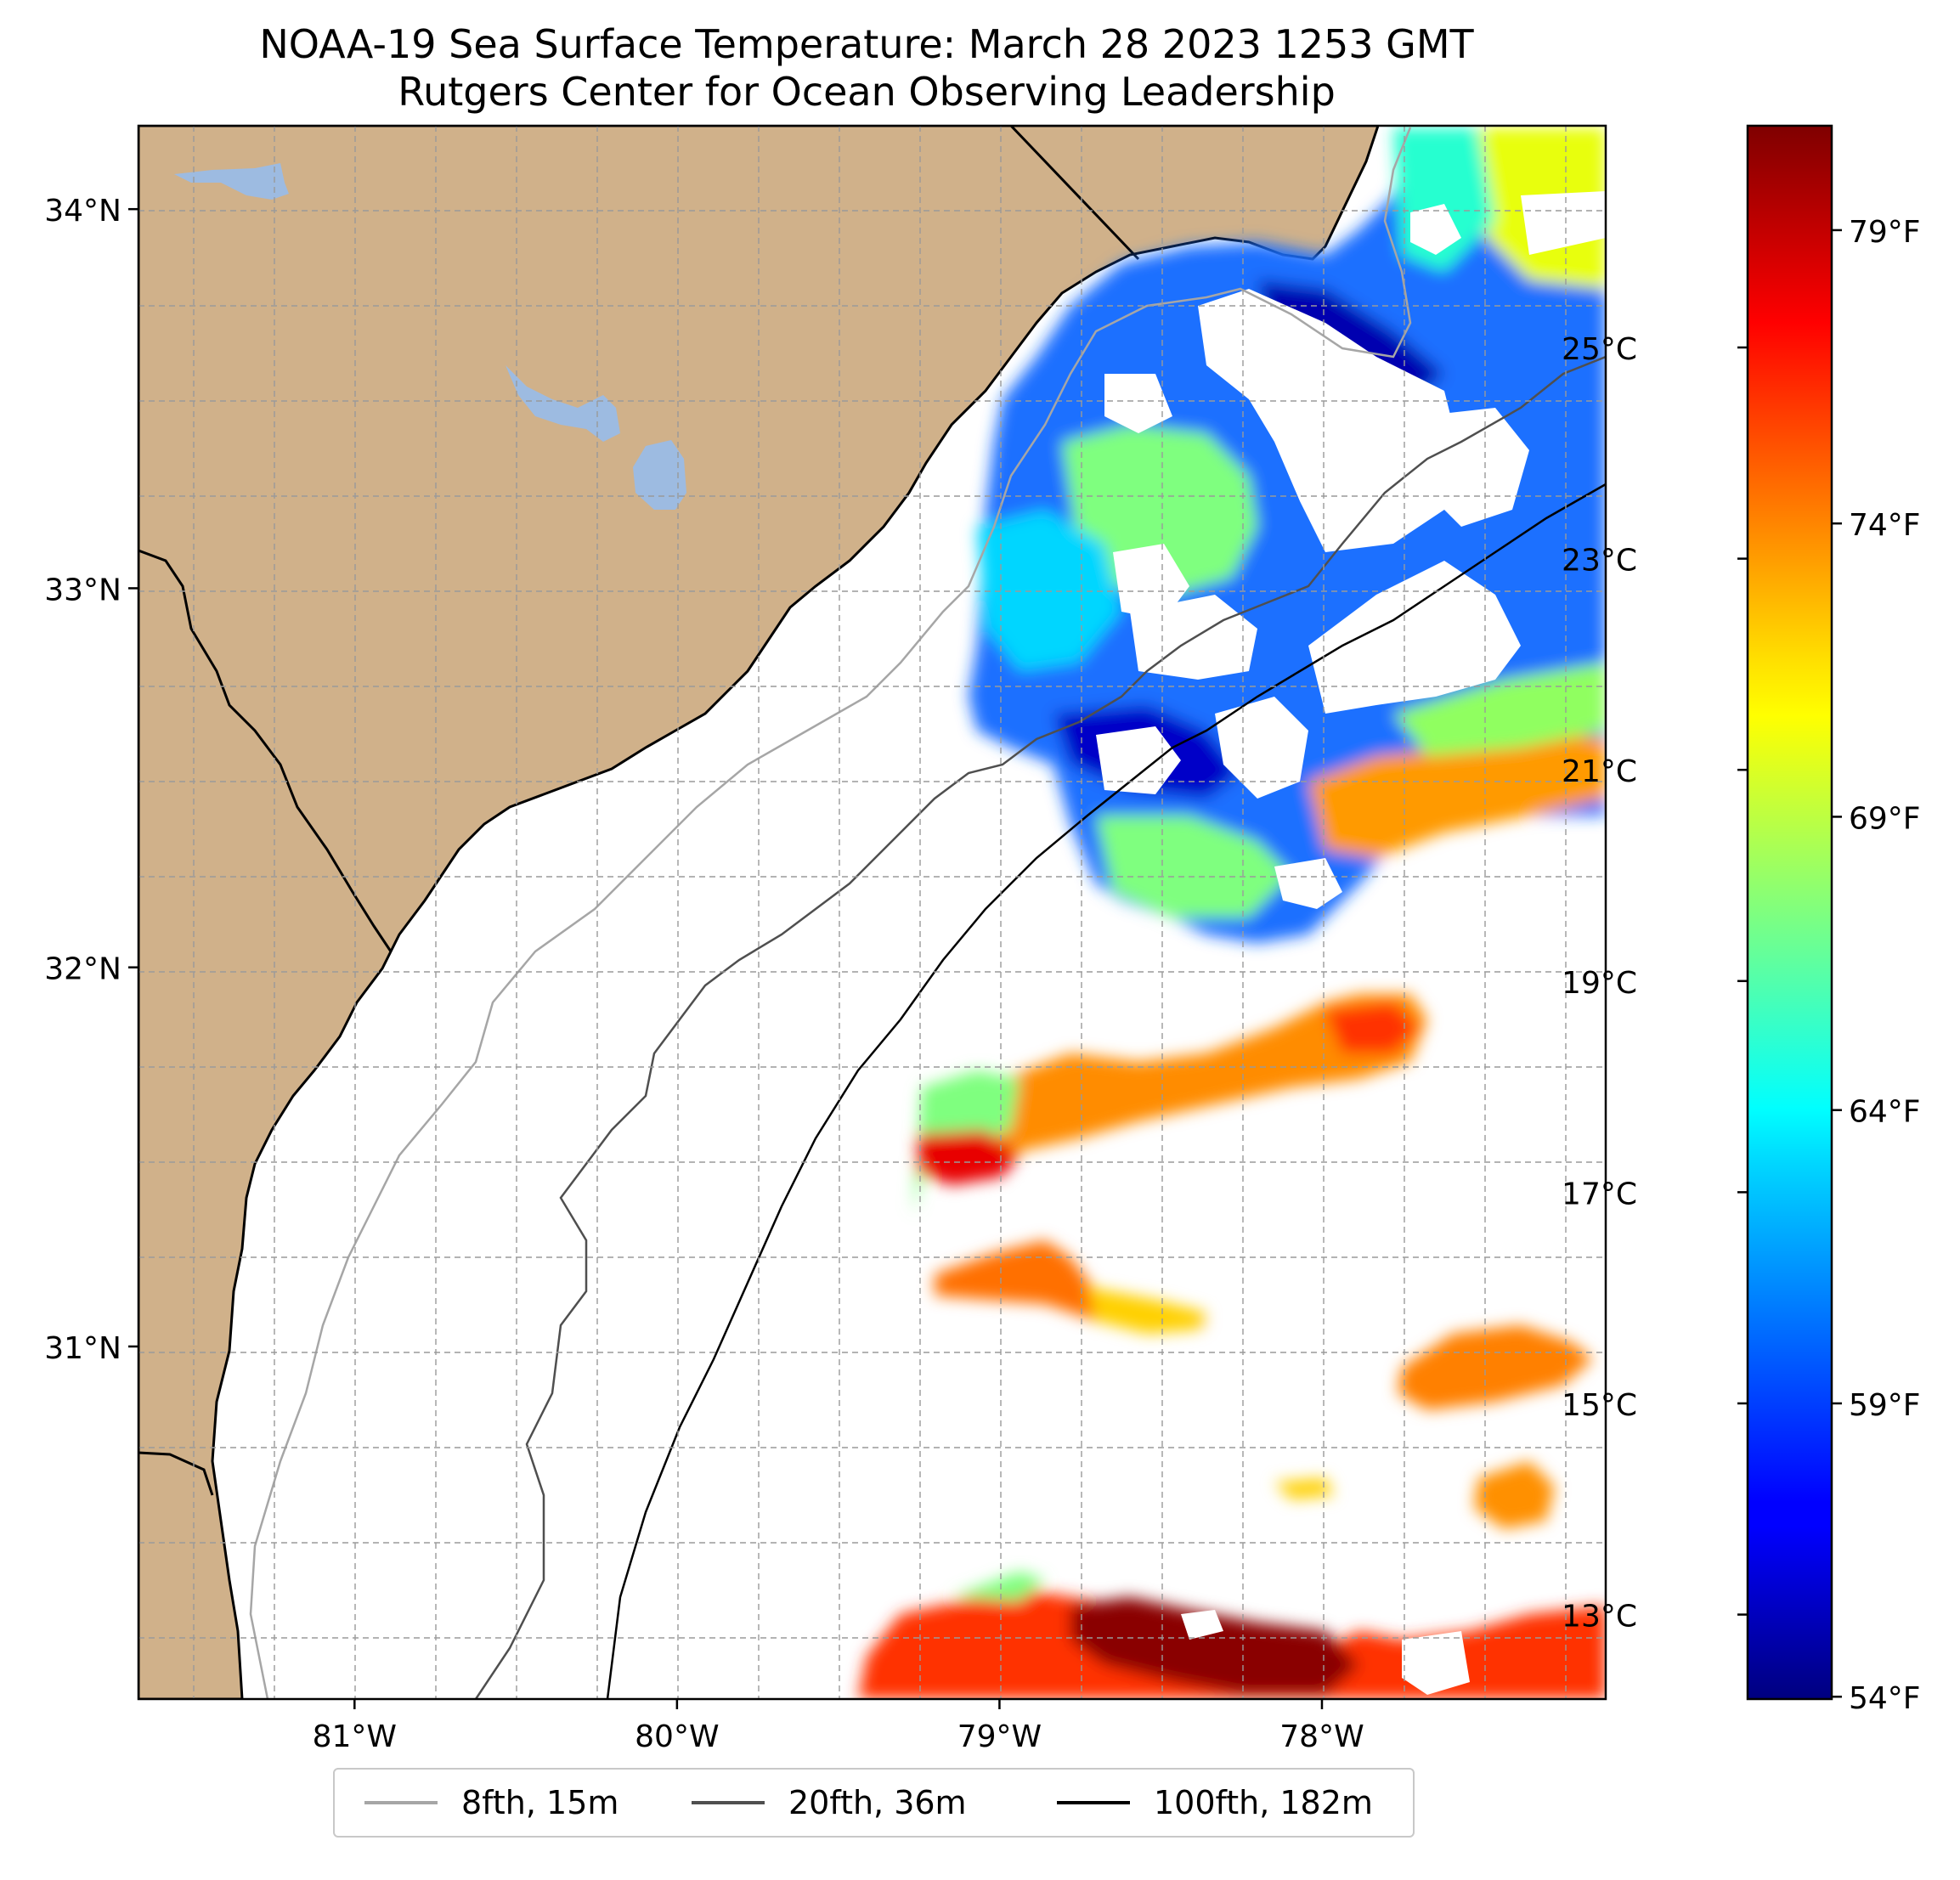  What do you see at coordinates (1093, 1803) in the screenshot?
I see `legend-line-100fth` at bounding box center [1093, 1803].